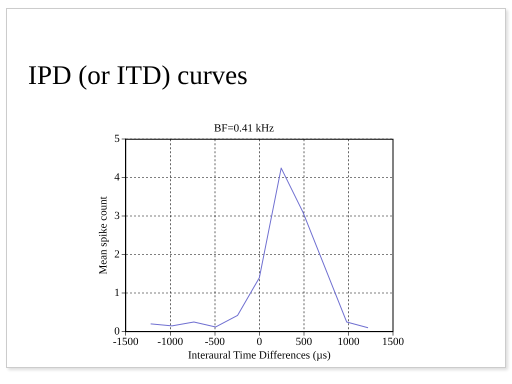 The image size is (512, 384). What do you see at coordinates (348, 342) in the screenshot?
I see `x-tick-label: 1000` at bounding box center [348, 342].